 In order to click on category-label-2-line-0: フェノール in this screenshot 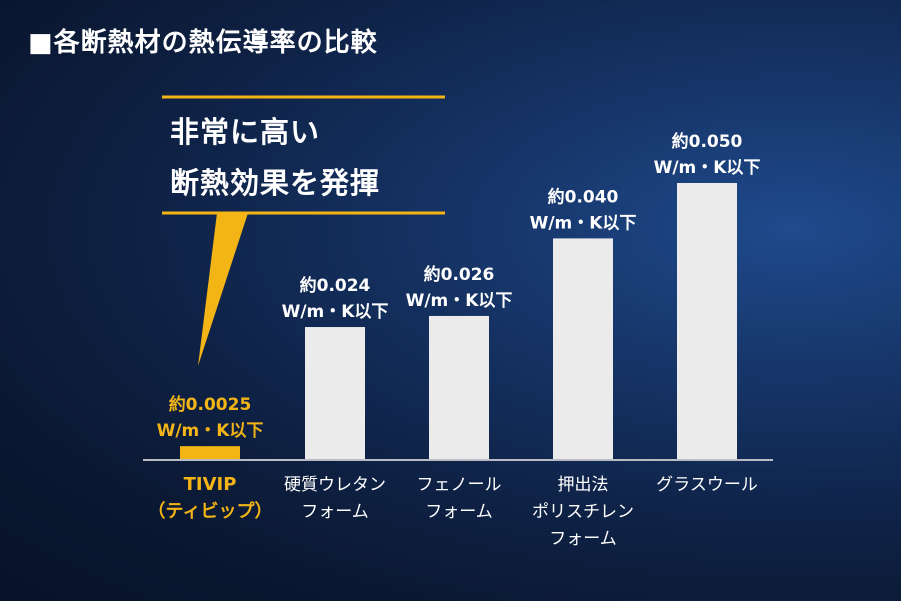, I will do `click(459, 485)`.